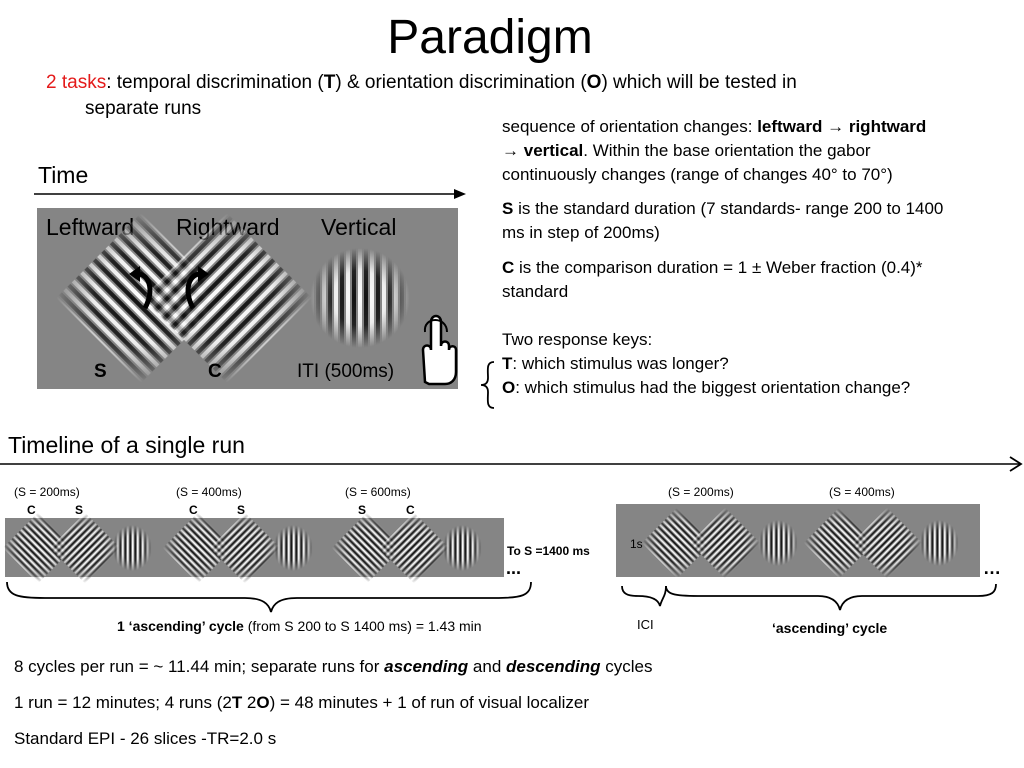 The image size is (1024, 768). Describe the element at coordinates (145, 738) in the screenshot. I see `footer-line-3: Standard EPI - 26 slices -TR=2.0 s` at that location.